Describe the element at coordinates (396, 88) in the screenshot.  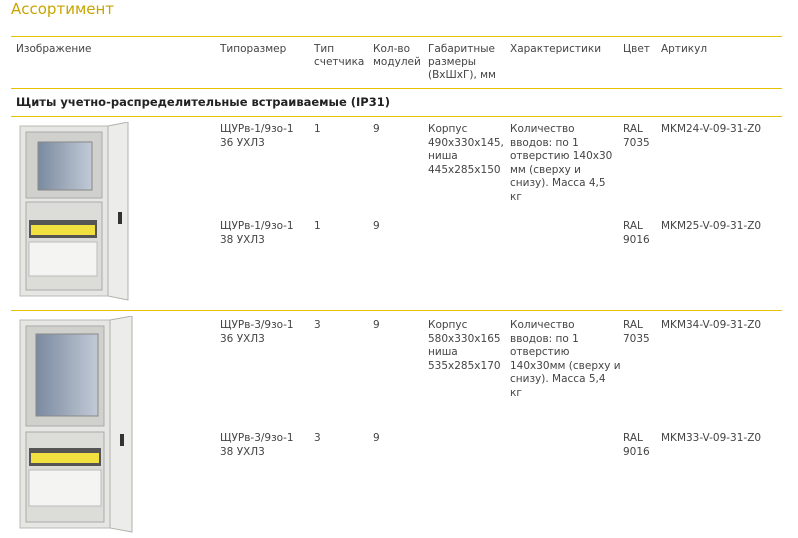
I see `header-bottom-rule` at that location.